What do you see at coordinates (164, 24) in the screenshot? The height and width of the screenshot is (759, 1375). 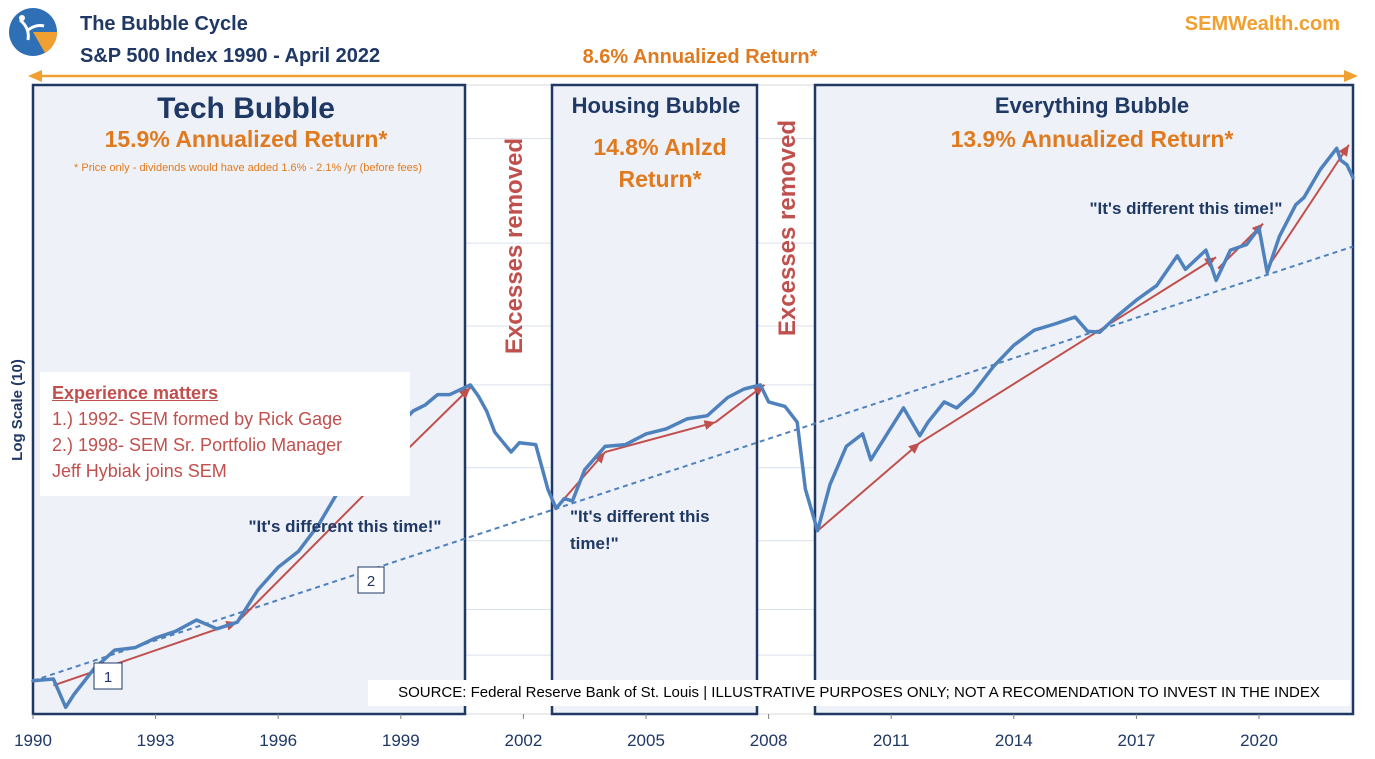 I see `page-title: The Bubble Cycle` at bounding box center [164, 24].